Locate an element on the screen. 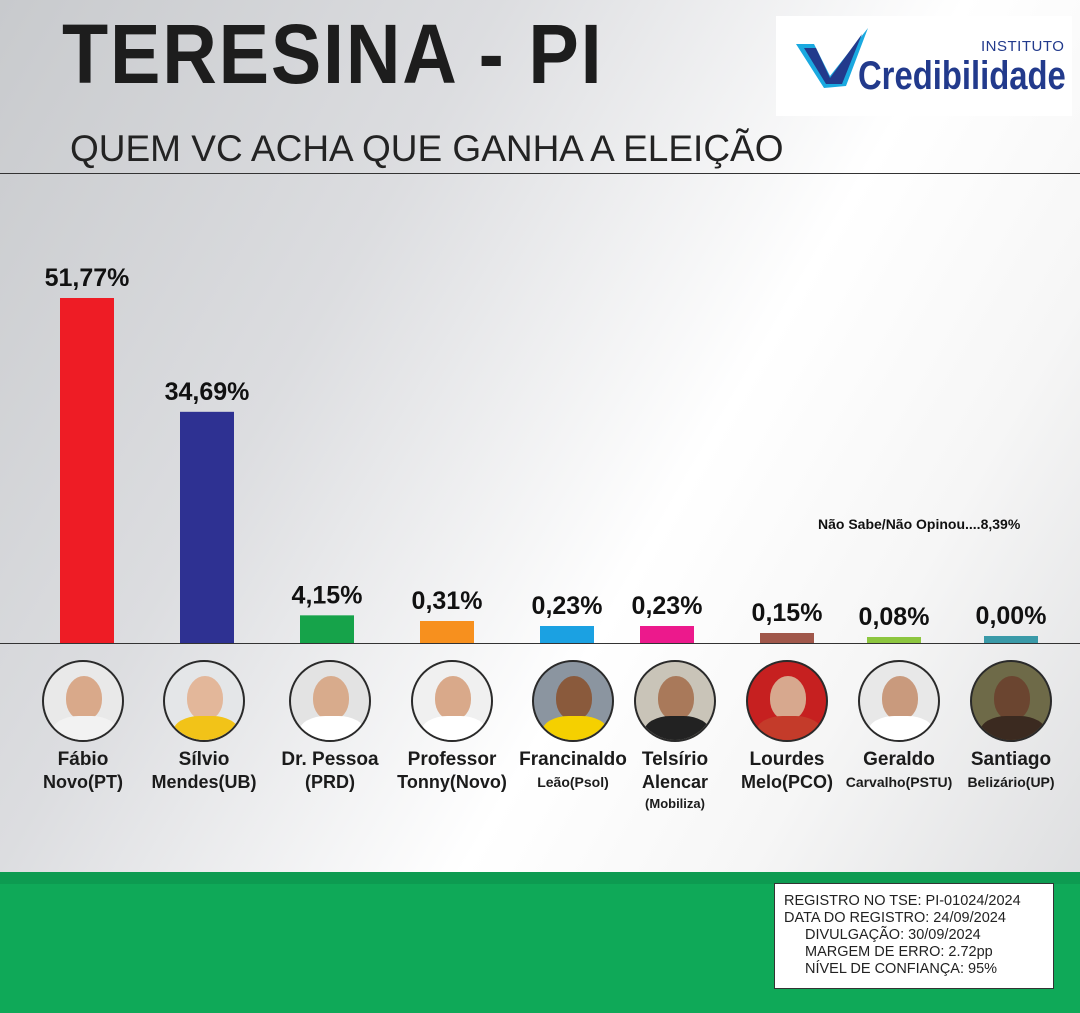 The image size is (1080, 1013). page-title: TERESINA - PI is located at coordinates (333, 54).